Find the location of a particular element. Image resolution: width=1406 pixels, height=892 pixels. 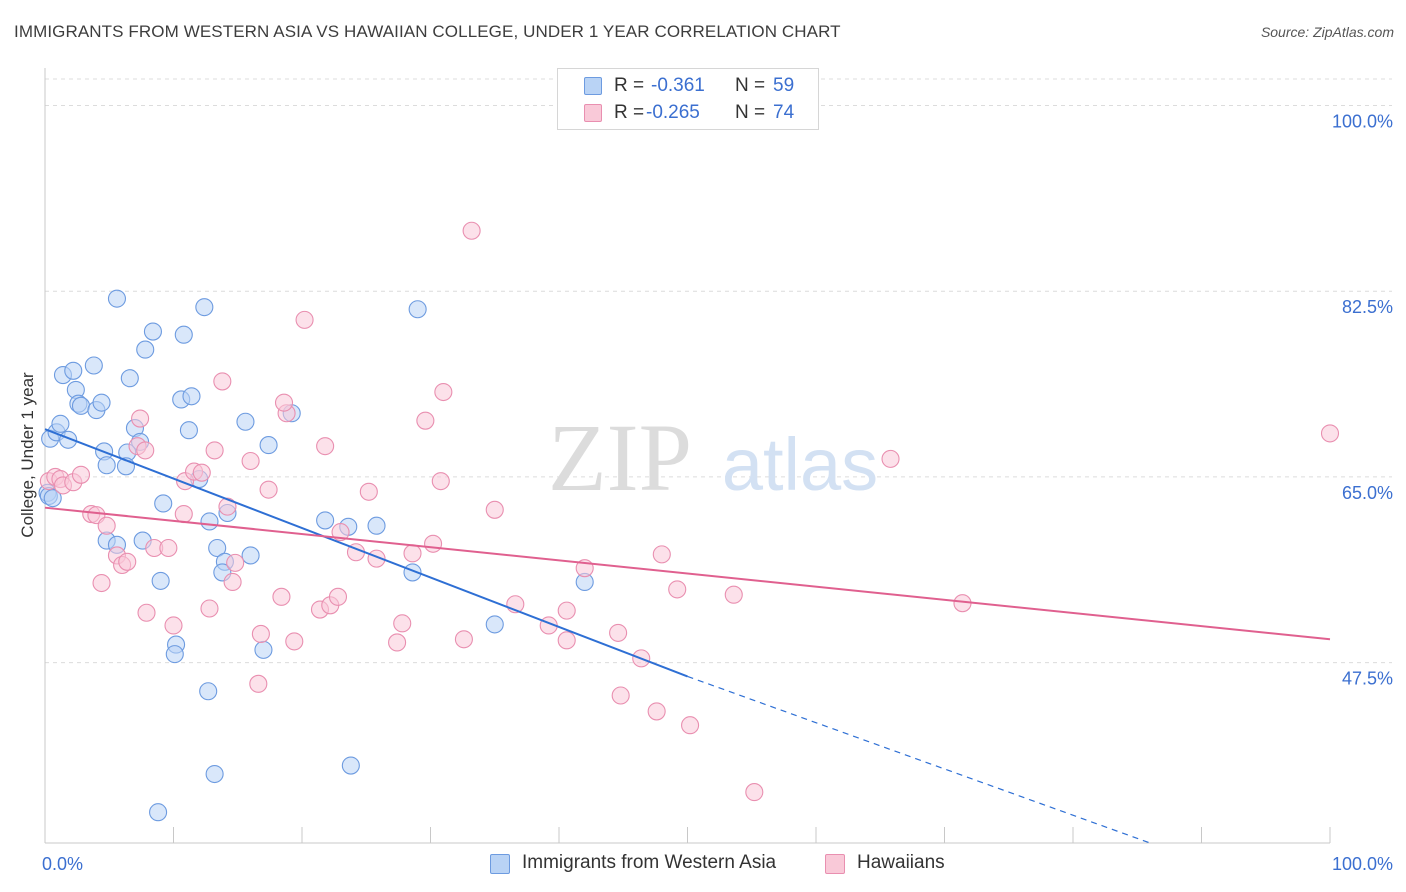

y-tick-label: 82.5% is located at coordinates (1367, 307).